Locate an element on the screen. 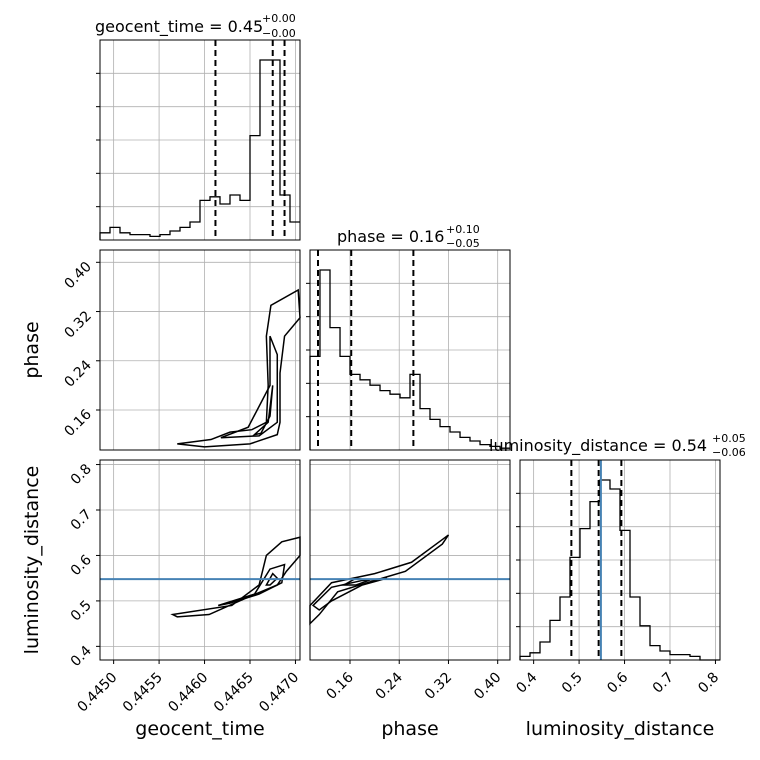  ylabel-luminosity-distance: luminosity_distance is located at coordinates (32, 560).